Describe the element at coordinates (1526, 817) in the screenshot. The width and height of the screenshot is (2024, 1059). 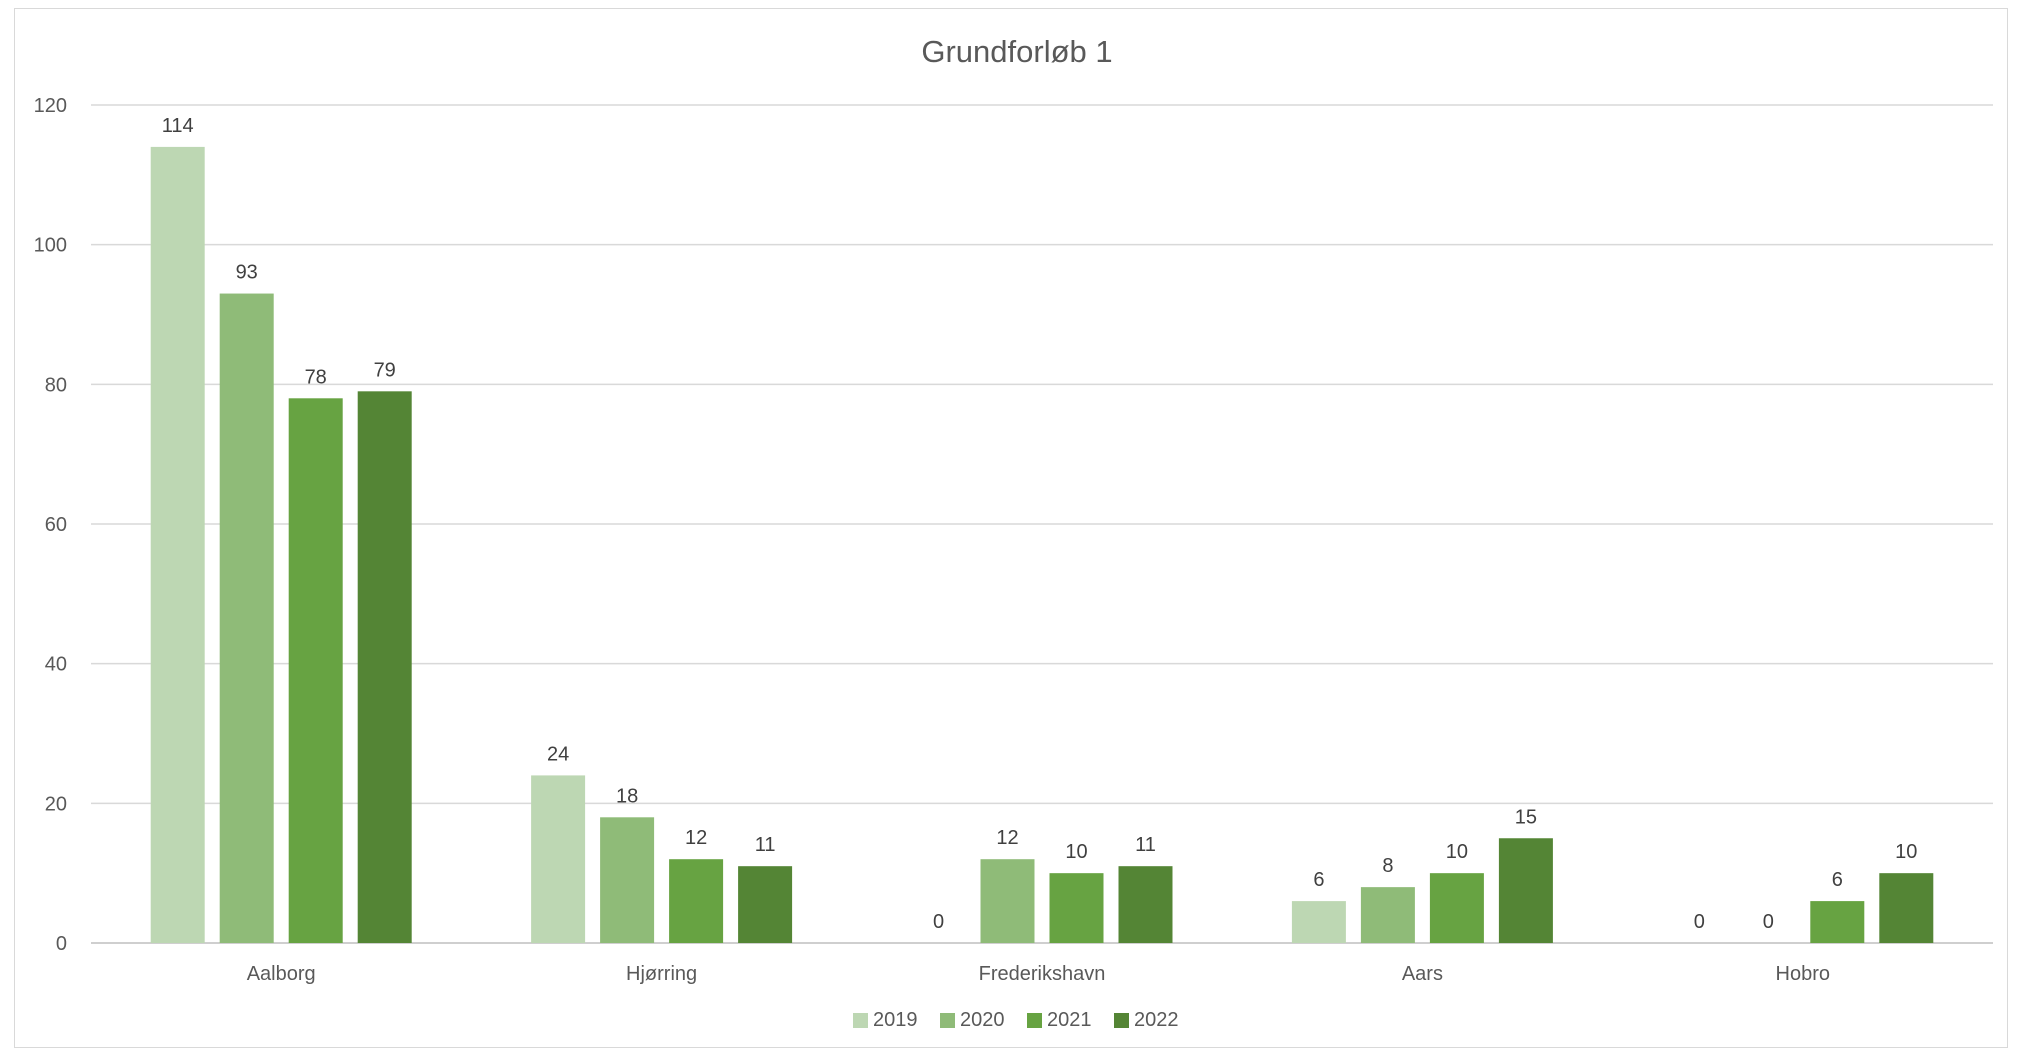
I see `data-label: 15` at that location.